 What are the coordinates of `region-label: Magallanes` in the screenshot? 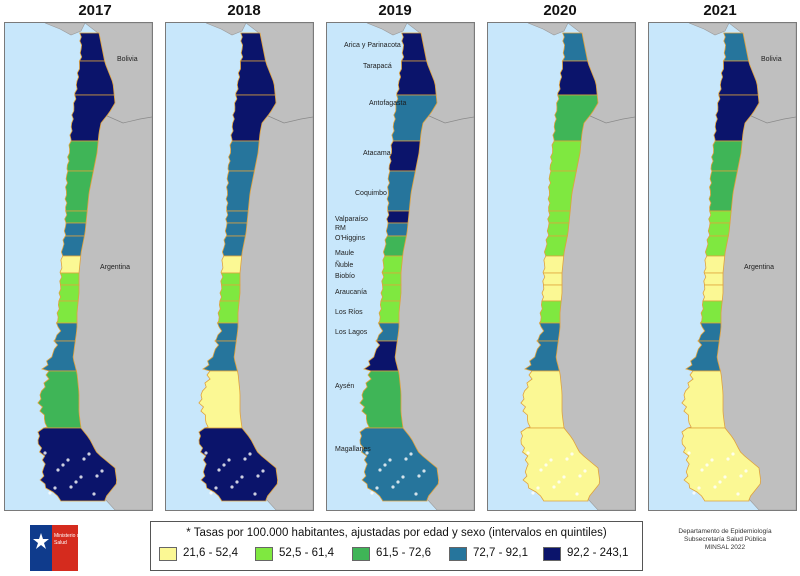 It's located at (353, 449).